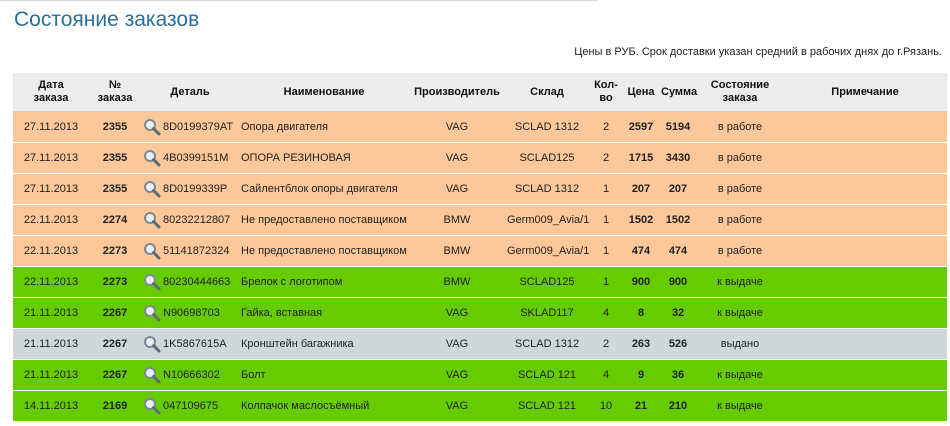 The image size is (950, 426). Describe the element at coordinates (298, 0) in the screenshot. I see `top-divider` at that location.